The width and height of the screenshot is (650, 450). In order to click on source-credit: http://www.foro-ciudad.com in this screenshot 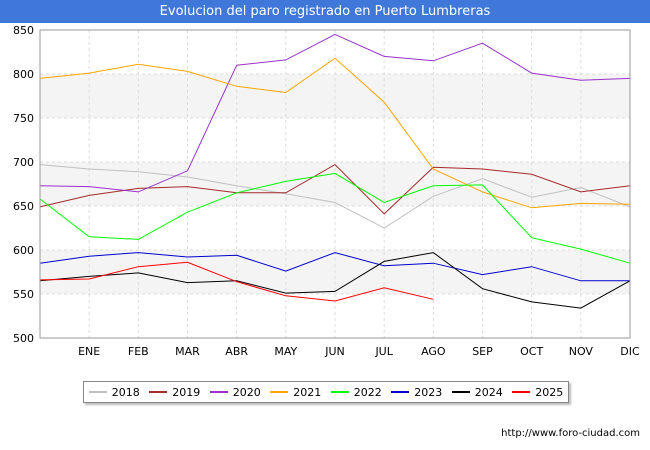, I will do `click(570, 433)`.